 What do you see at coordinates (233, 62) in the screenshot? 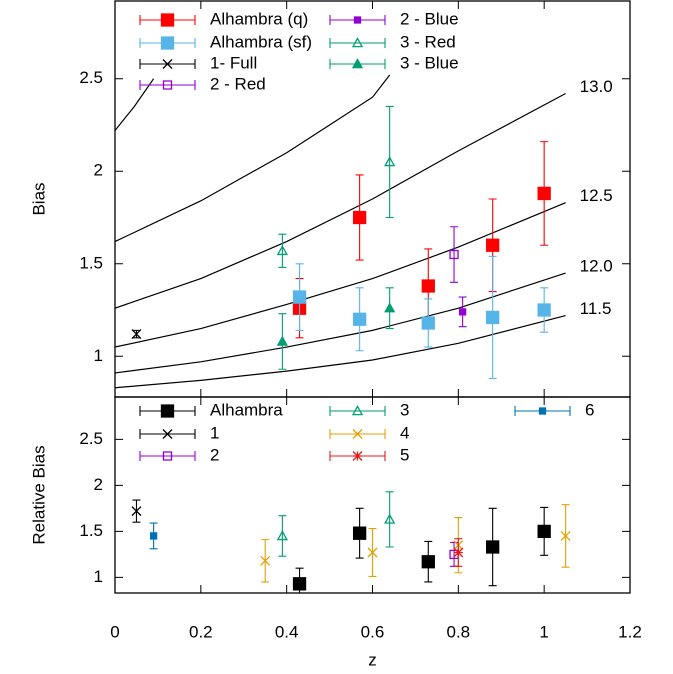
I see `legend-label: 1- Full` at bounding box center [233, 62].